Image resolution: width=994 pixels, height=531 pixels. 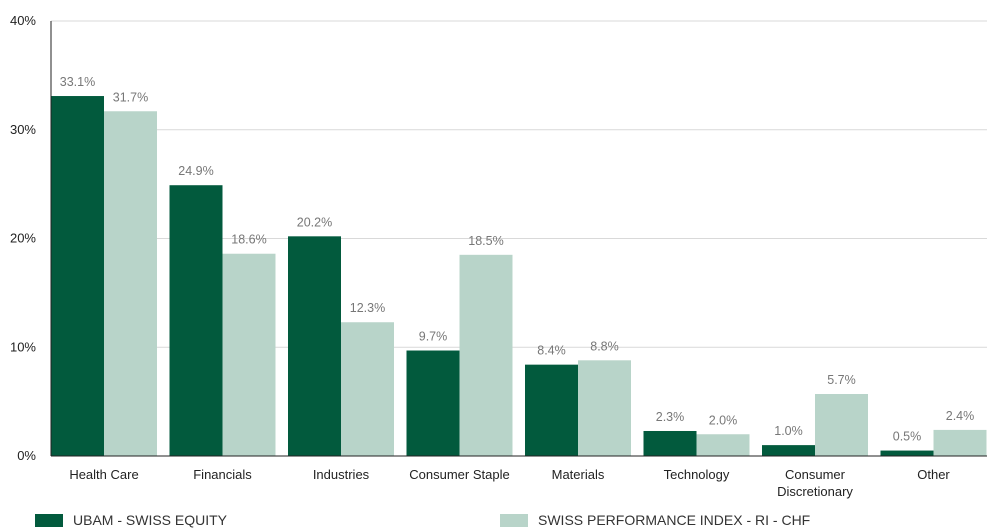 What do you see at coordinates (841, 380) in the screenshot?
I see `data-label: 5.7%` at bounding box center [841, 380].